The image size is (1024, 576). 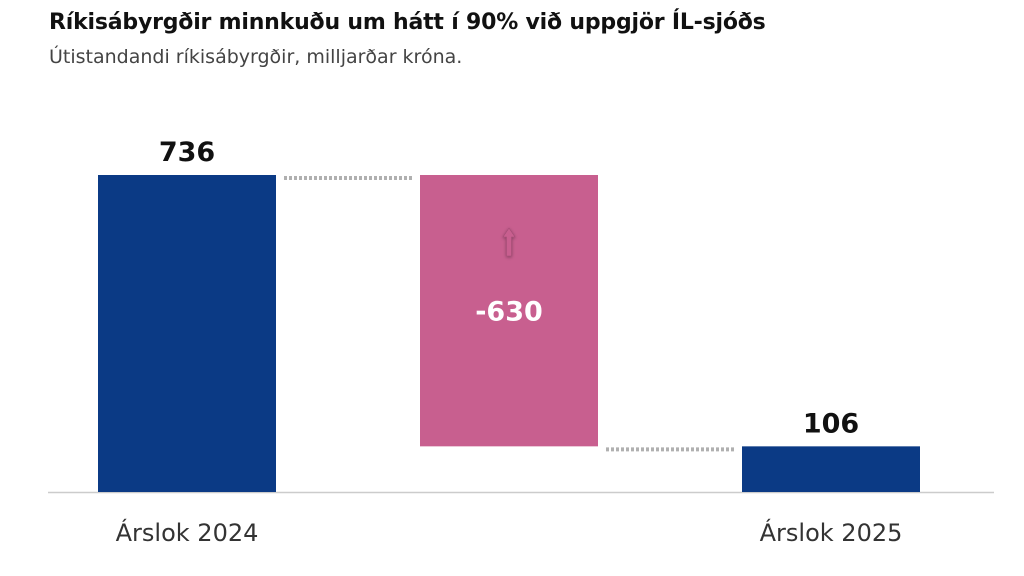 I want to click on data-label-2: -630, so click(x=509, y=312).